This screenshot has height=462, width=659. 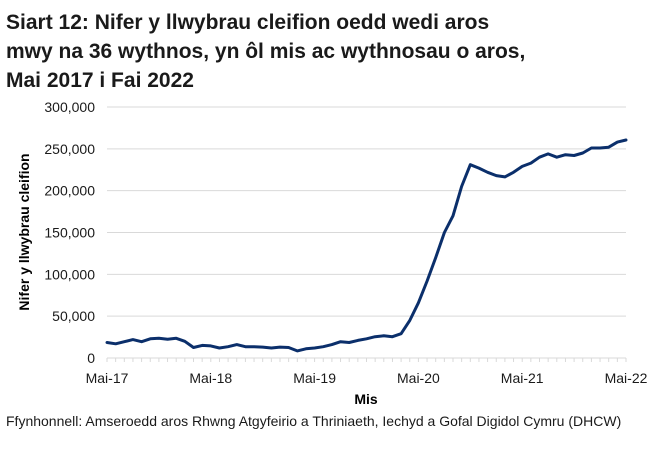 I want to click on x-tick-label: Mai-18, so click(x=210, y=378).